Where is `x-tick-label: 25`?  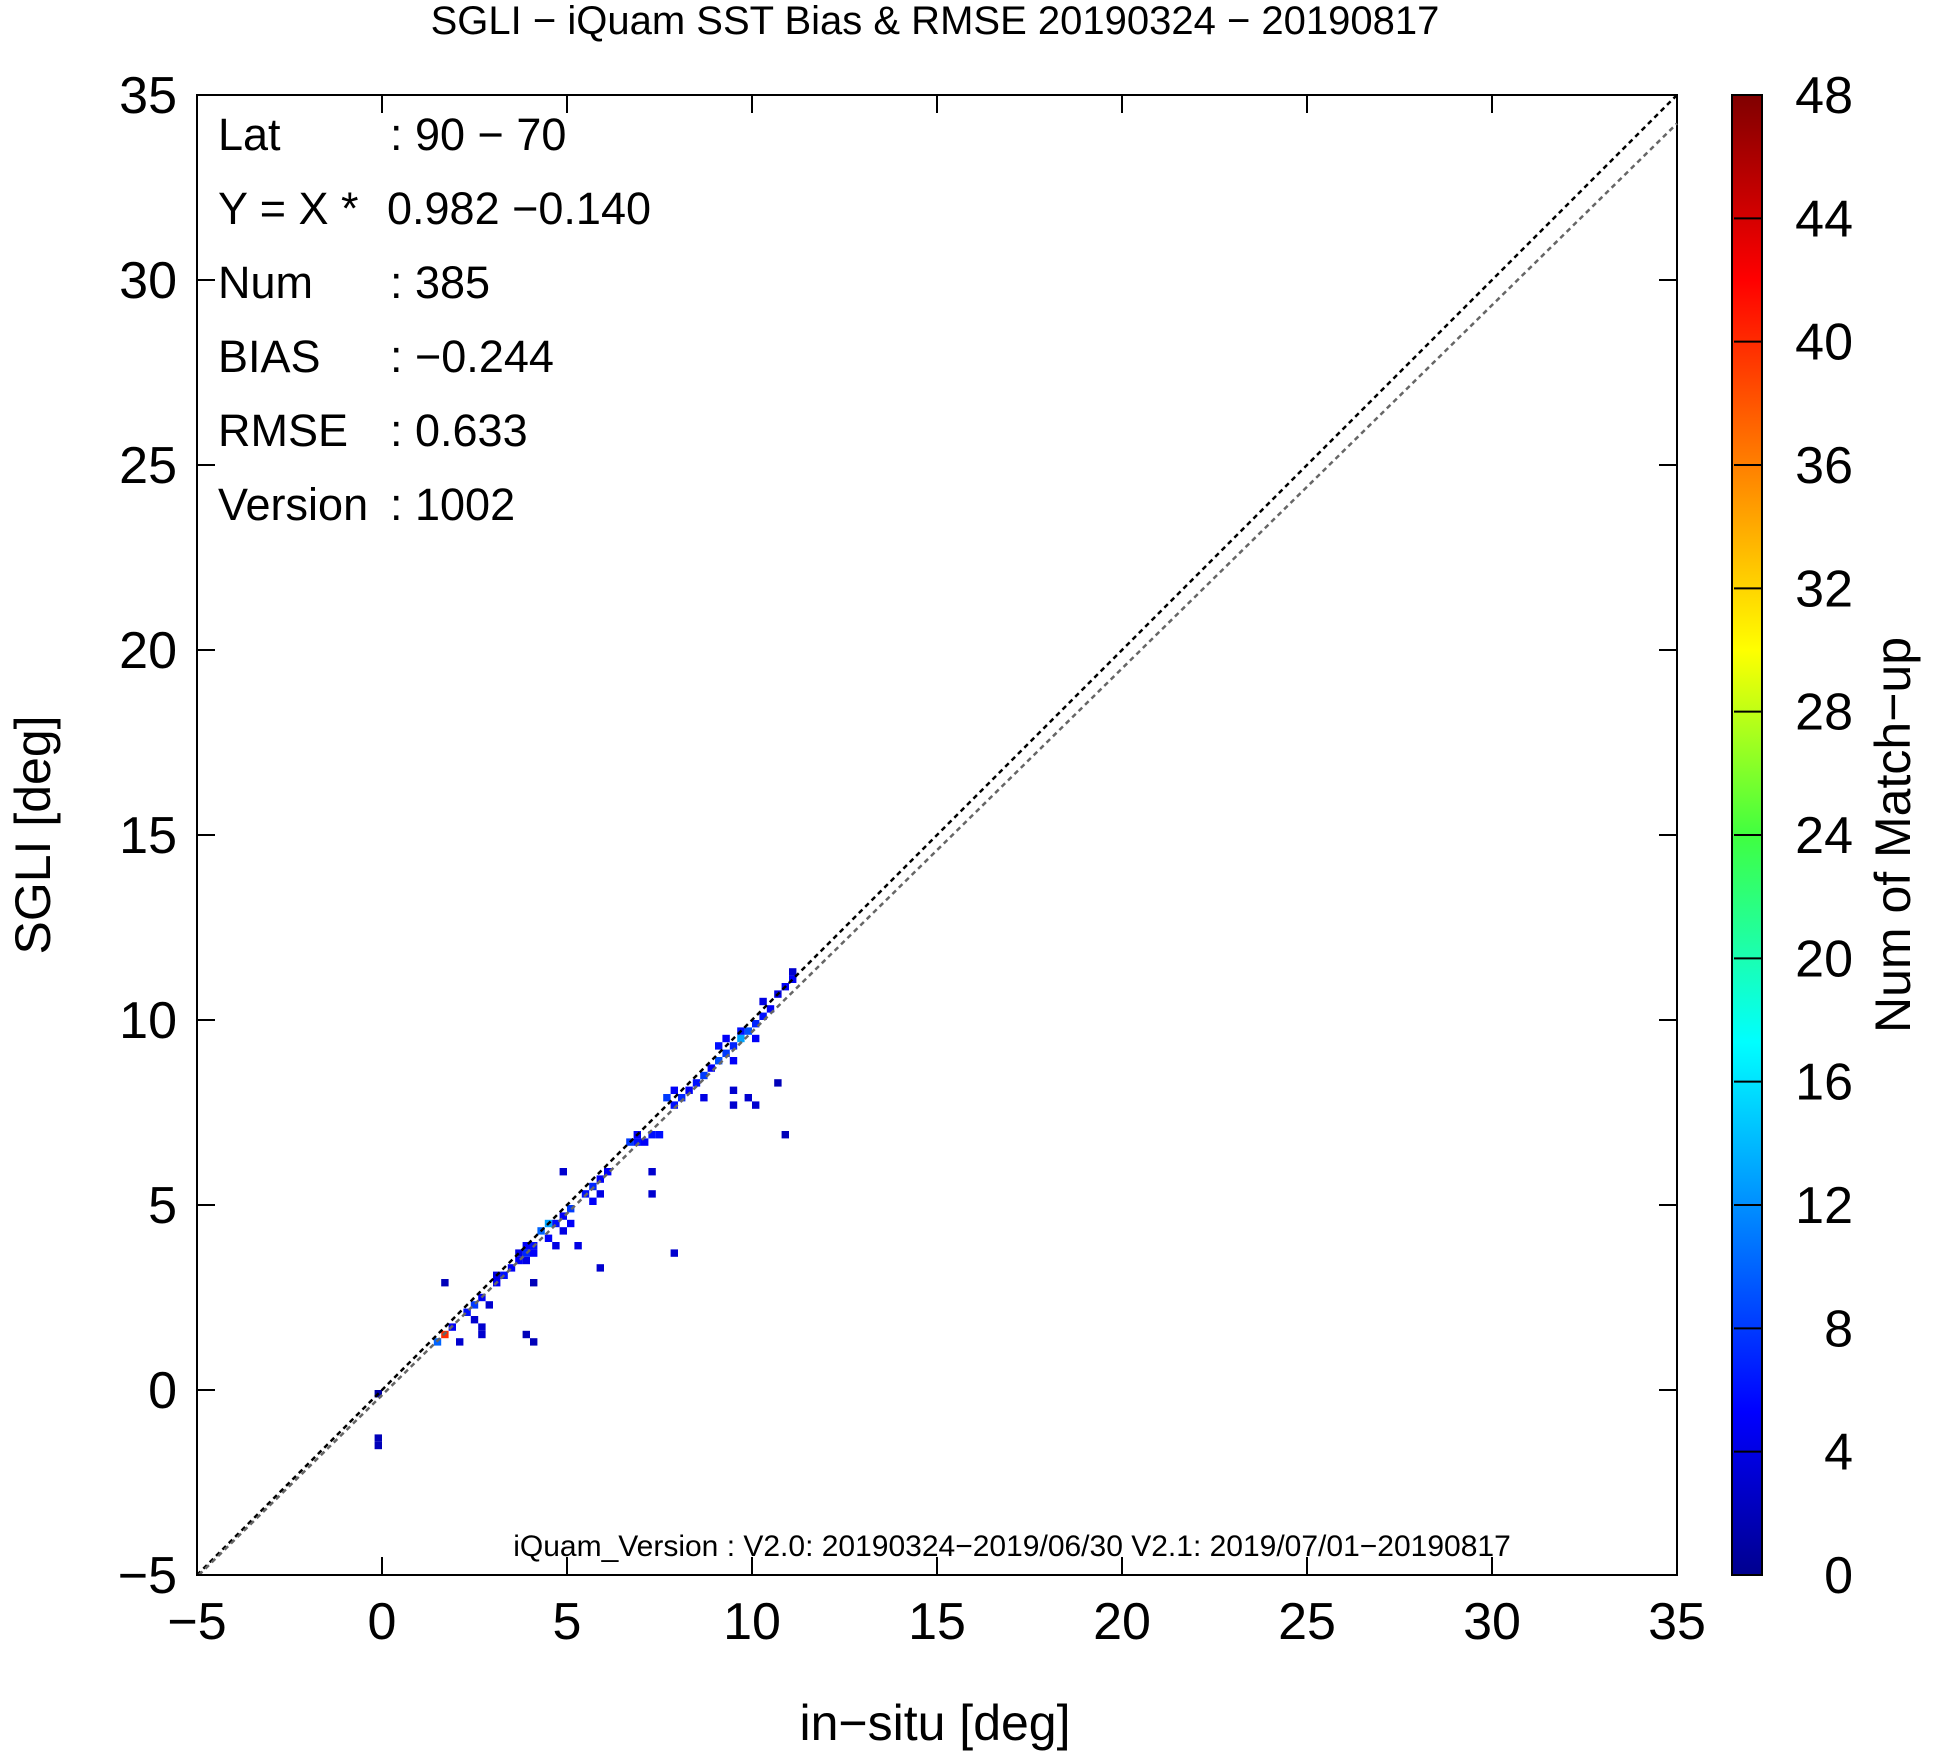
x-tick-label: 25 is located at coordinates (1307, 1622).